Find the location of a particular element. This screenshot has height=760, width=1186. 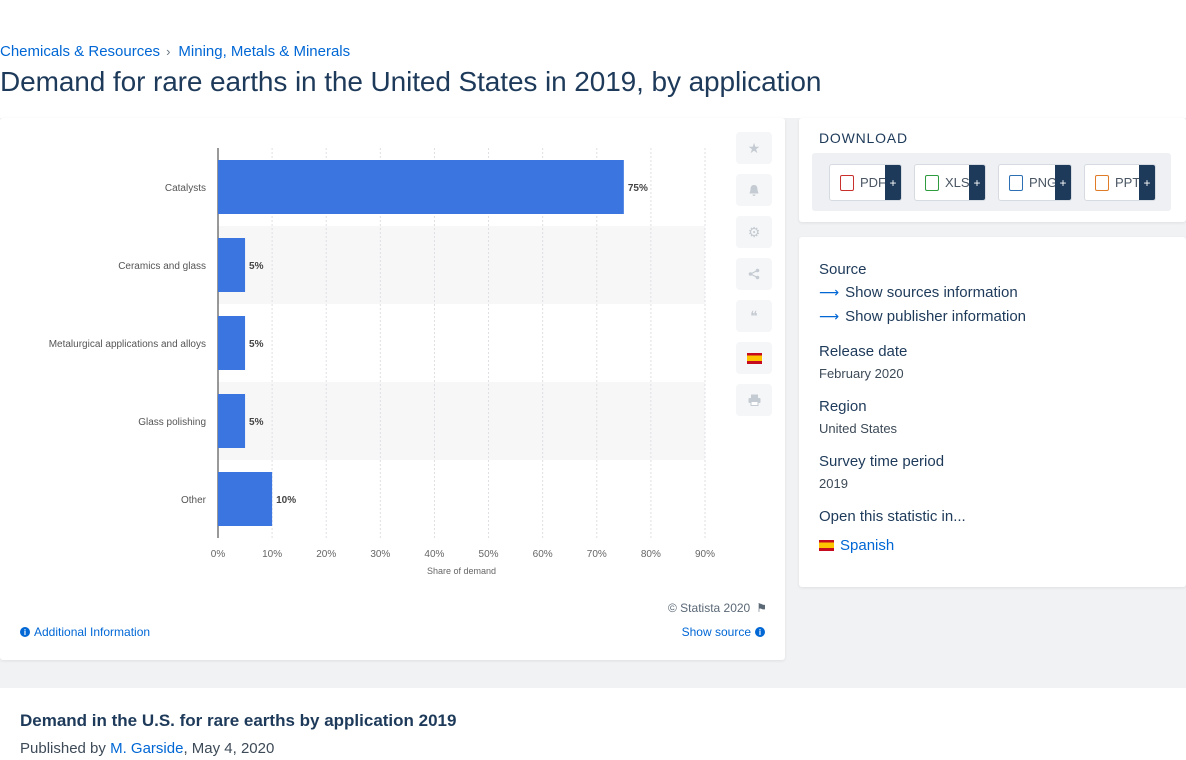

data-label: 75% is located at coordinates (638, 188).